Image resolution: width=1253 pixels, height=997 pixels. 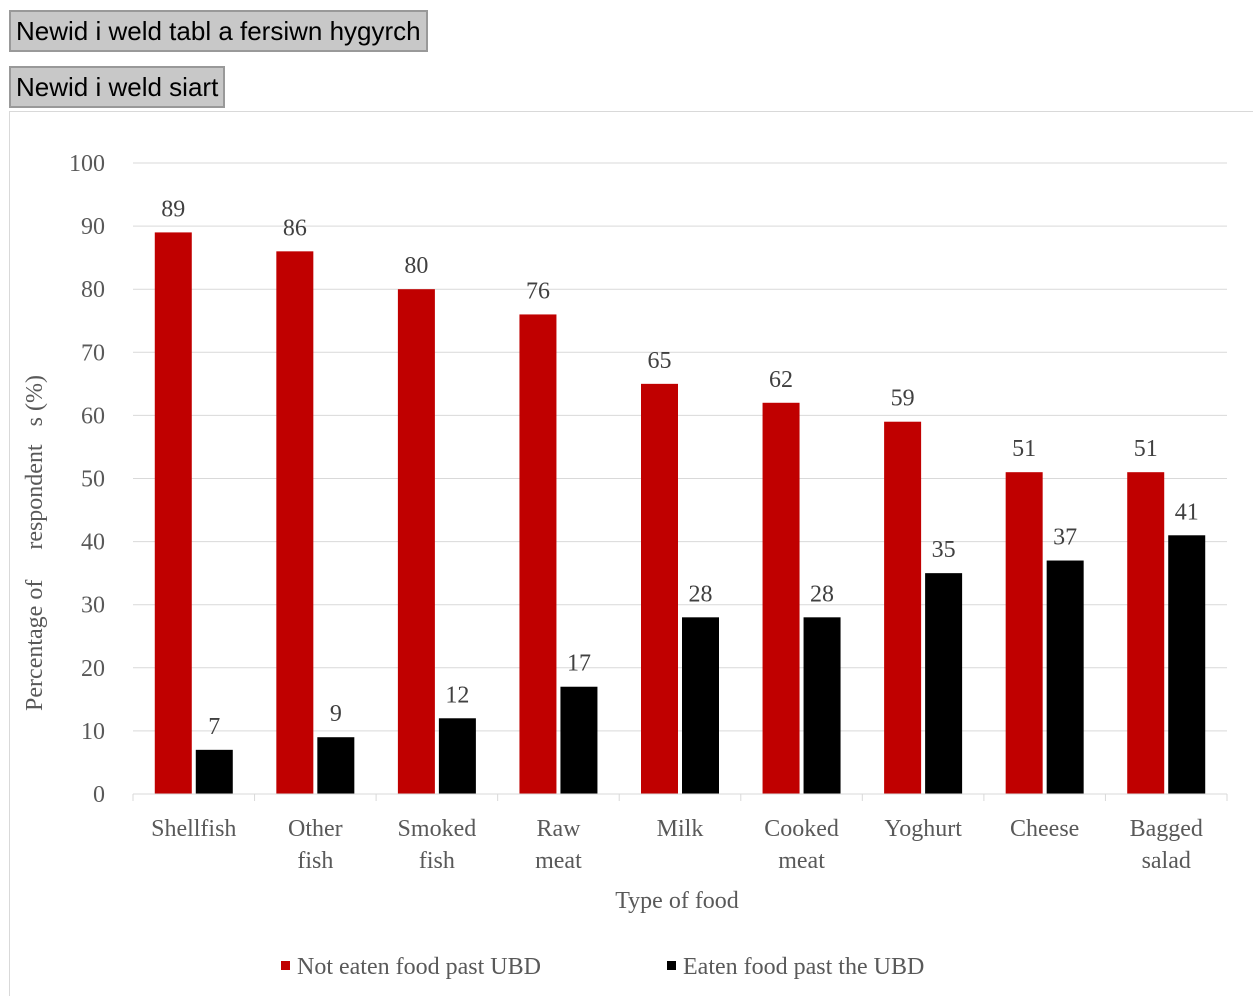 I want to click on table-view-toggle-button: Newid i weld tabl a fersiwn hygyrch, so click(x=218, y=31).